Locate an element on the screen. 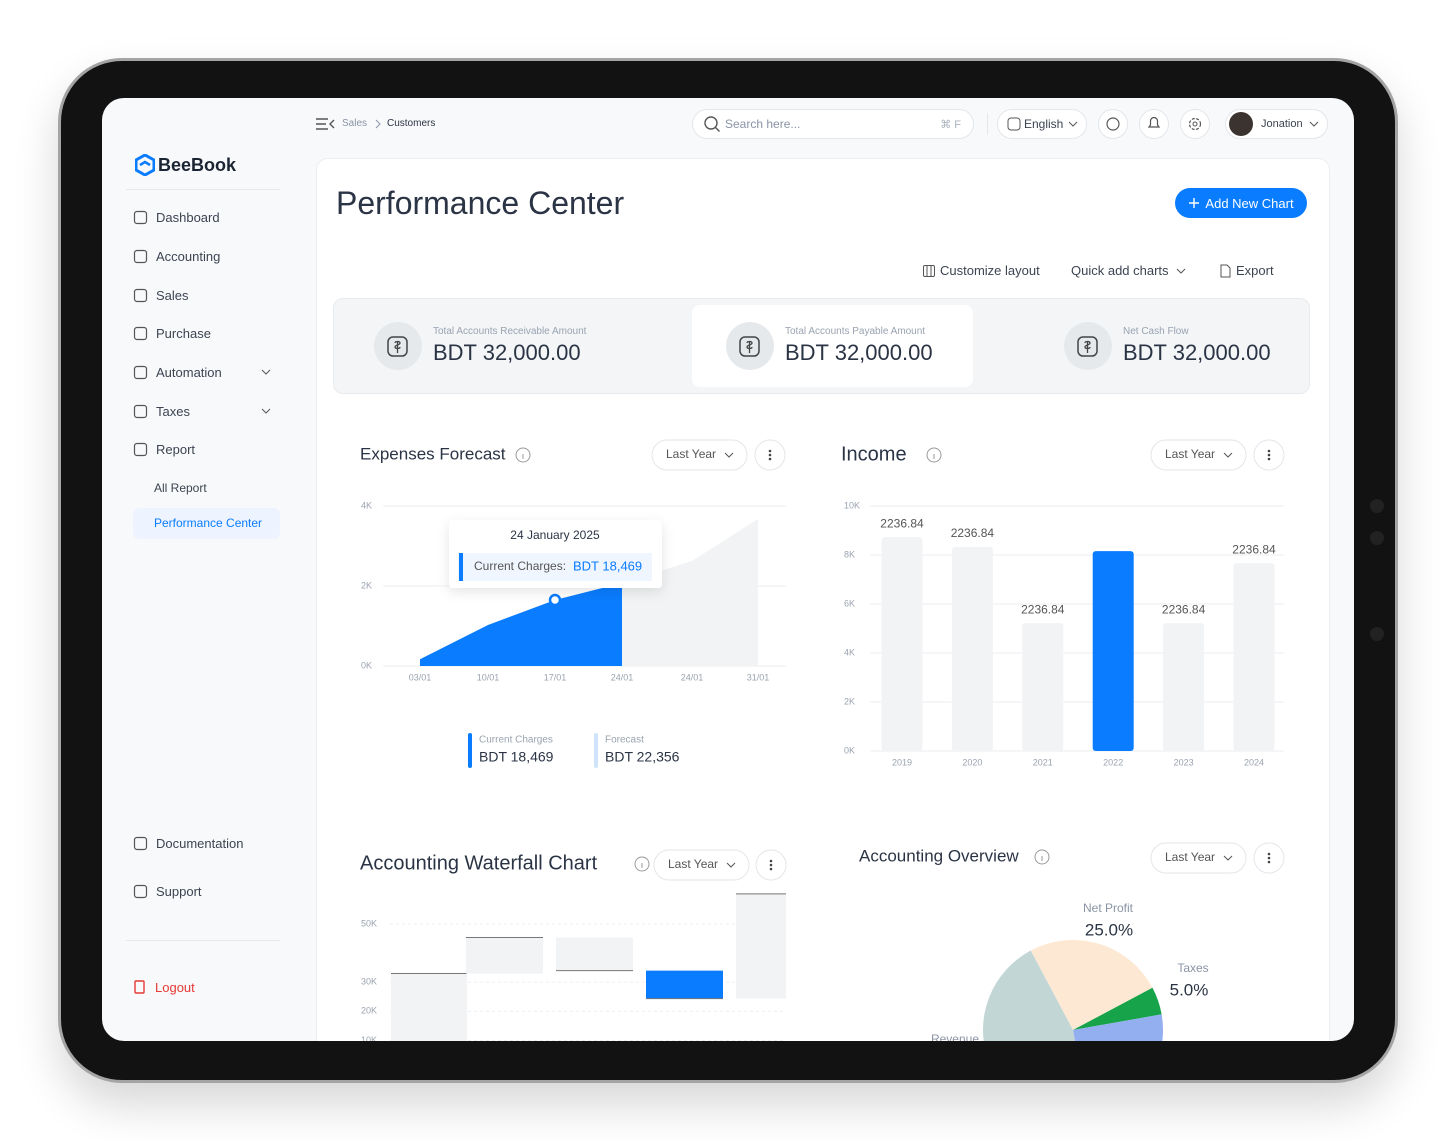 The width and height of the screenshot is (1454, 1141). period-label: Last Year is located at coordinates (1190, 857).